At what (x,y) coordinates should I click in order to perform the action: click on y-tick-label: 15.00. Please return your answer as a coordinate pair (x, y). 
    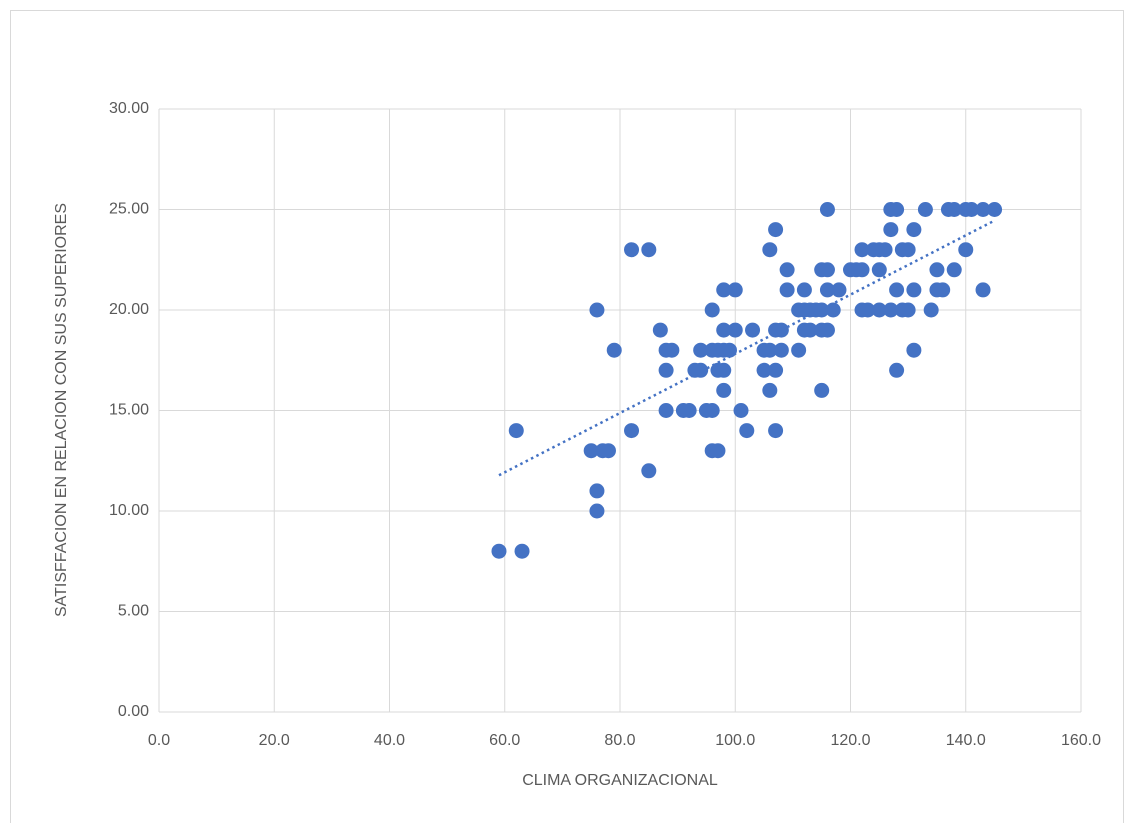
    Looking at the image, I should click on (129, 410).